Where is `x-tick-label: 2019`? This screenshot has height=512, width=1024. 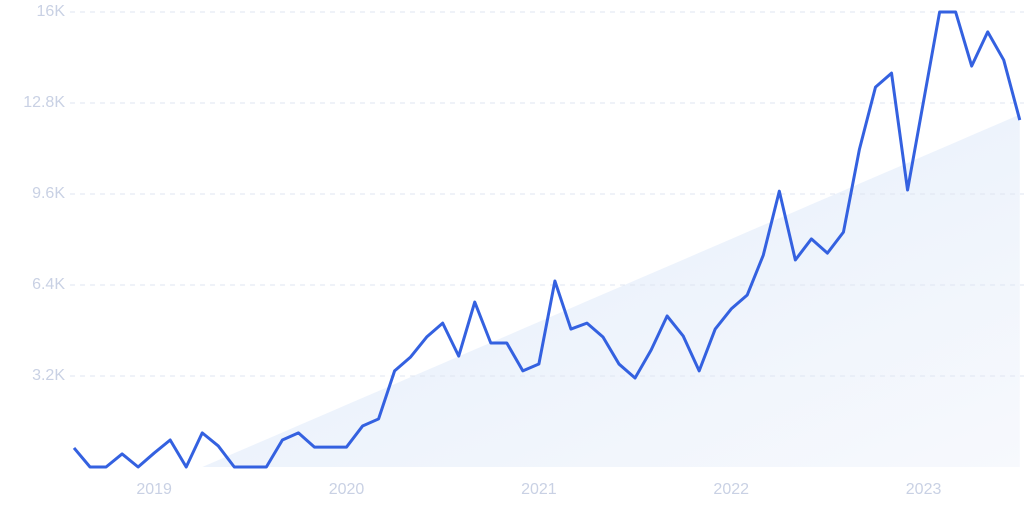 x-tick-label: 2019 is located at coordinates (154, 489).